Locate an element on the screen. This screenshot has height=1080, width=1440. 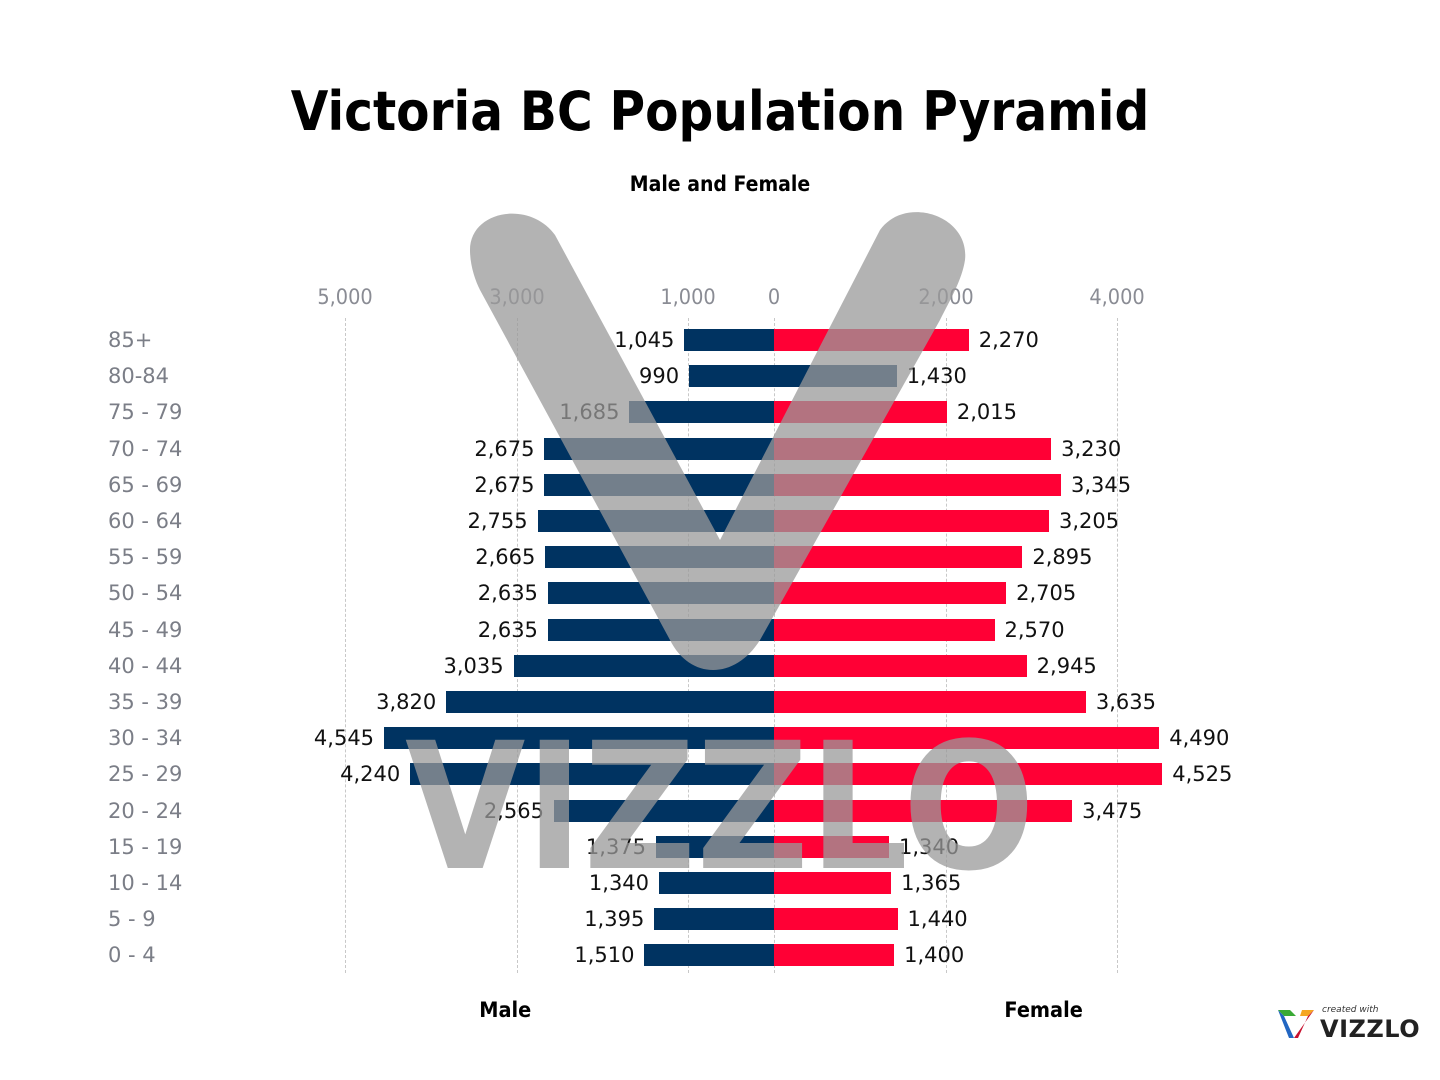
male-axis-title: Male is located at coordinates (505, 1010).